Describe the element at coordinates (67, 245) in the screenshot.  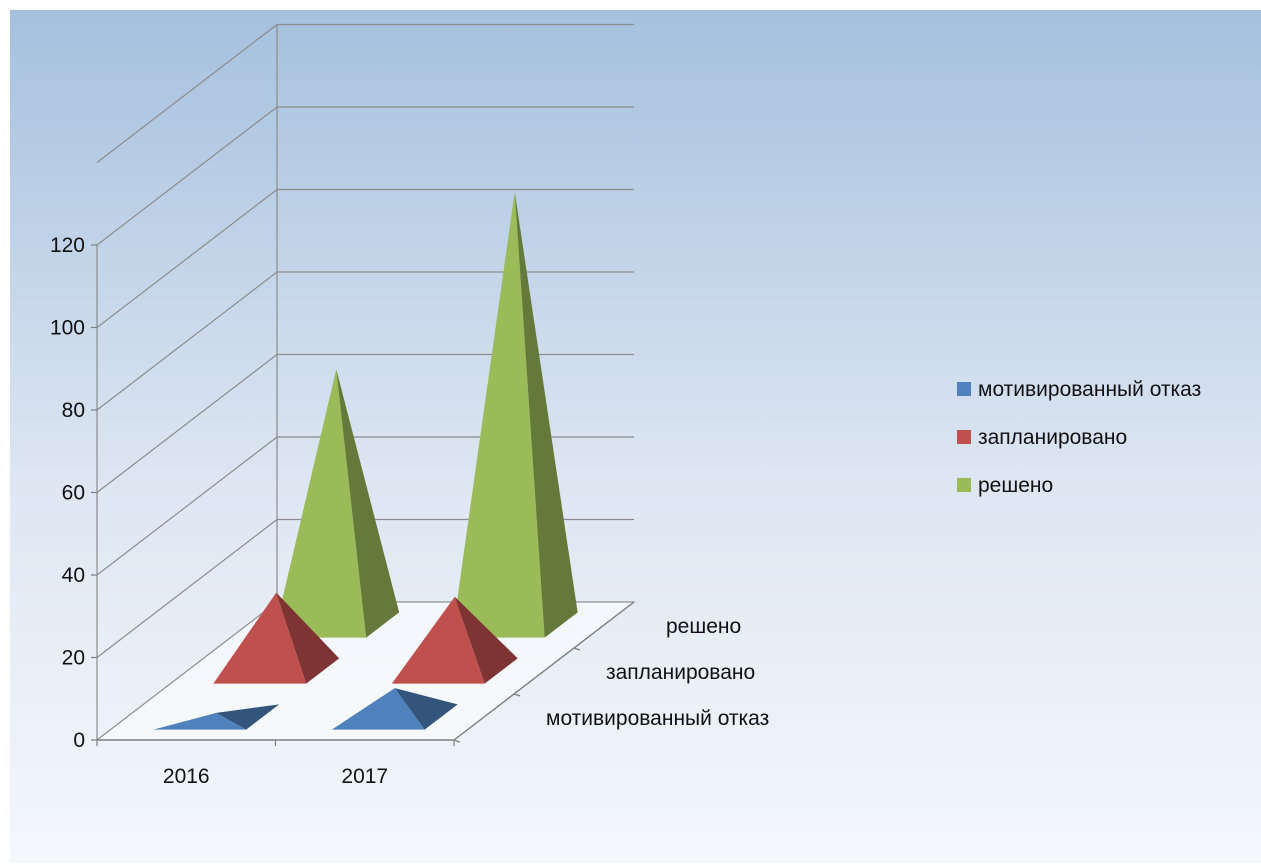
I see `y-tick-label: 120` at that location.